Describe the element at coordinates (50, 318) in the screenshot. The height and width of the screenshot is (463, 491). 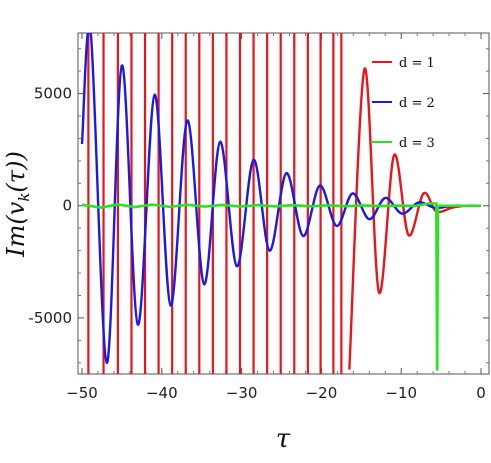
I see `y-tick-label: -5000` at that location.